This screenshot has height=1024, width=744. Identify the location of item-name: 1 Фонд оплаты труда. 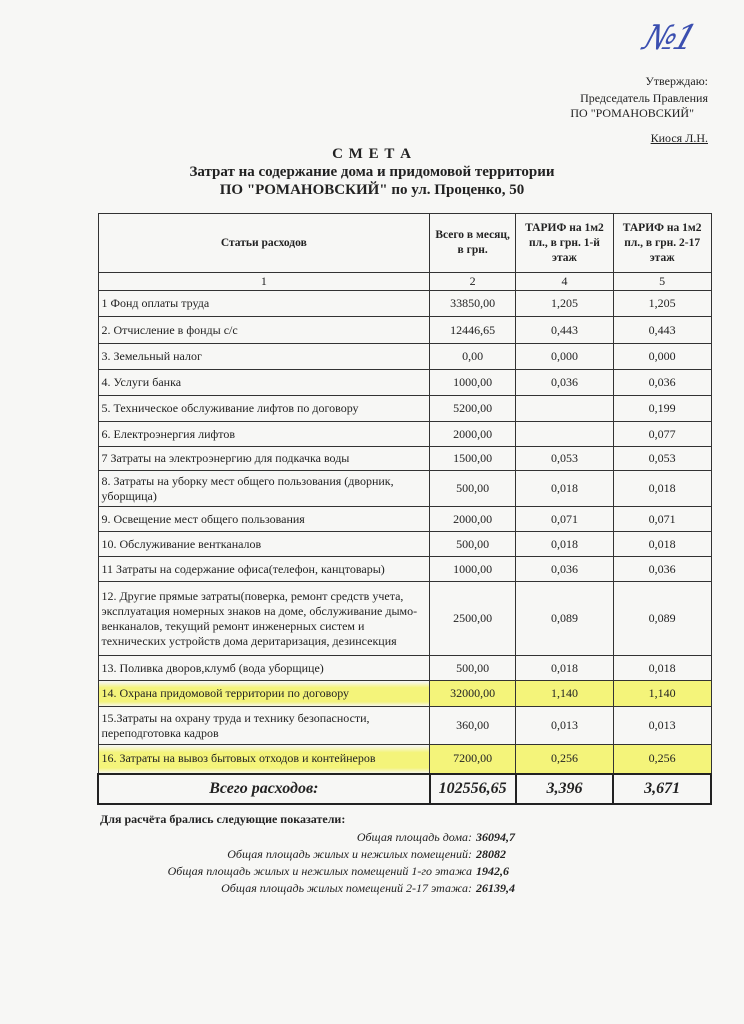
(264, 303).